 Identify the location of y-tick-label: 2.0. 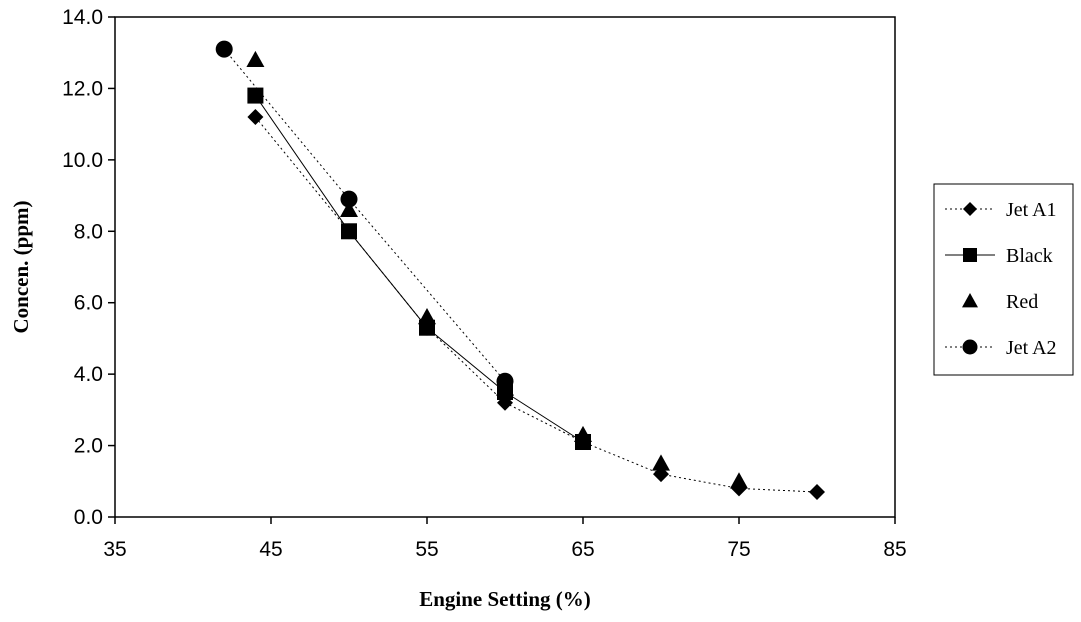
(88, 446).